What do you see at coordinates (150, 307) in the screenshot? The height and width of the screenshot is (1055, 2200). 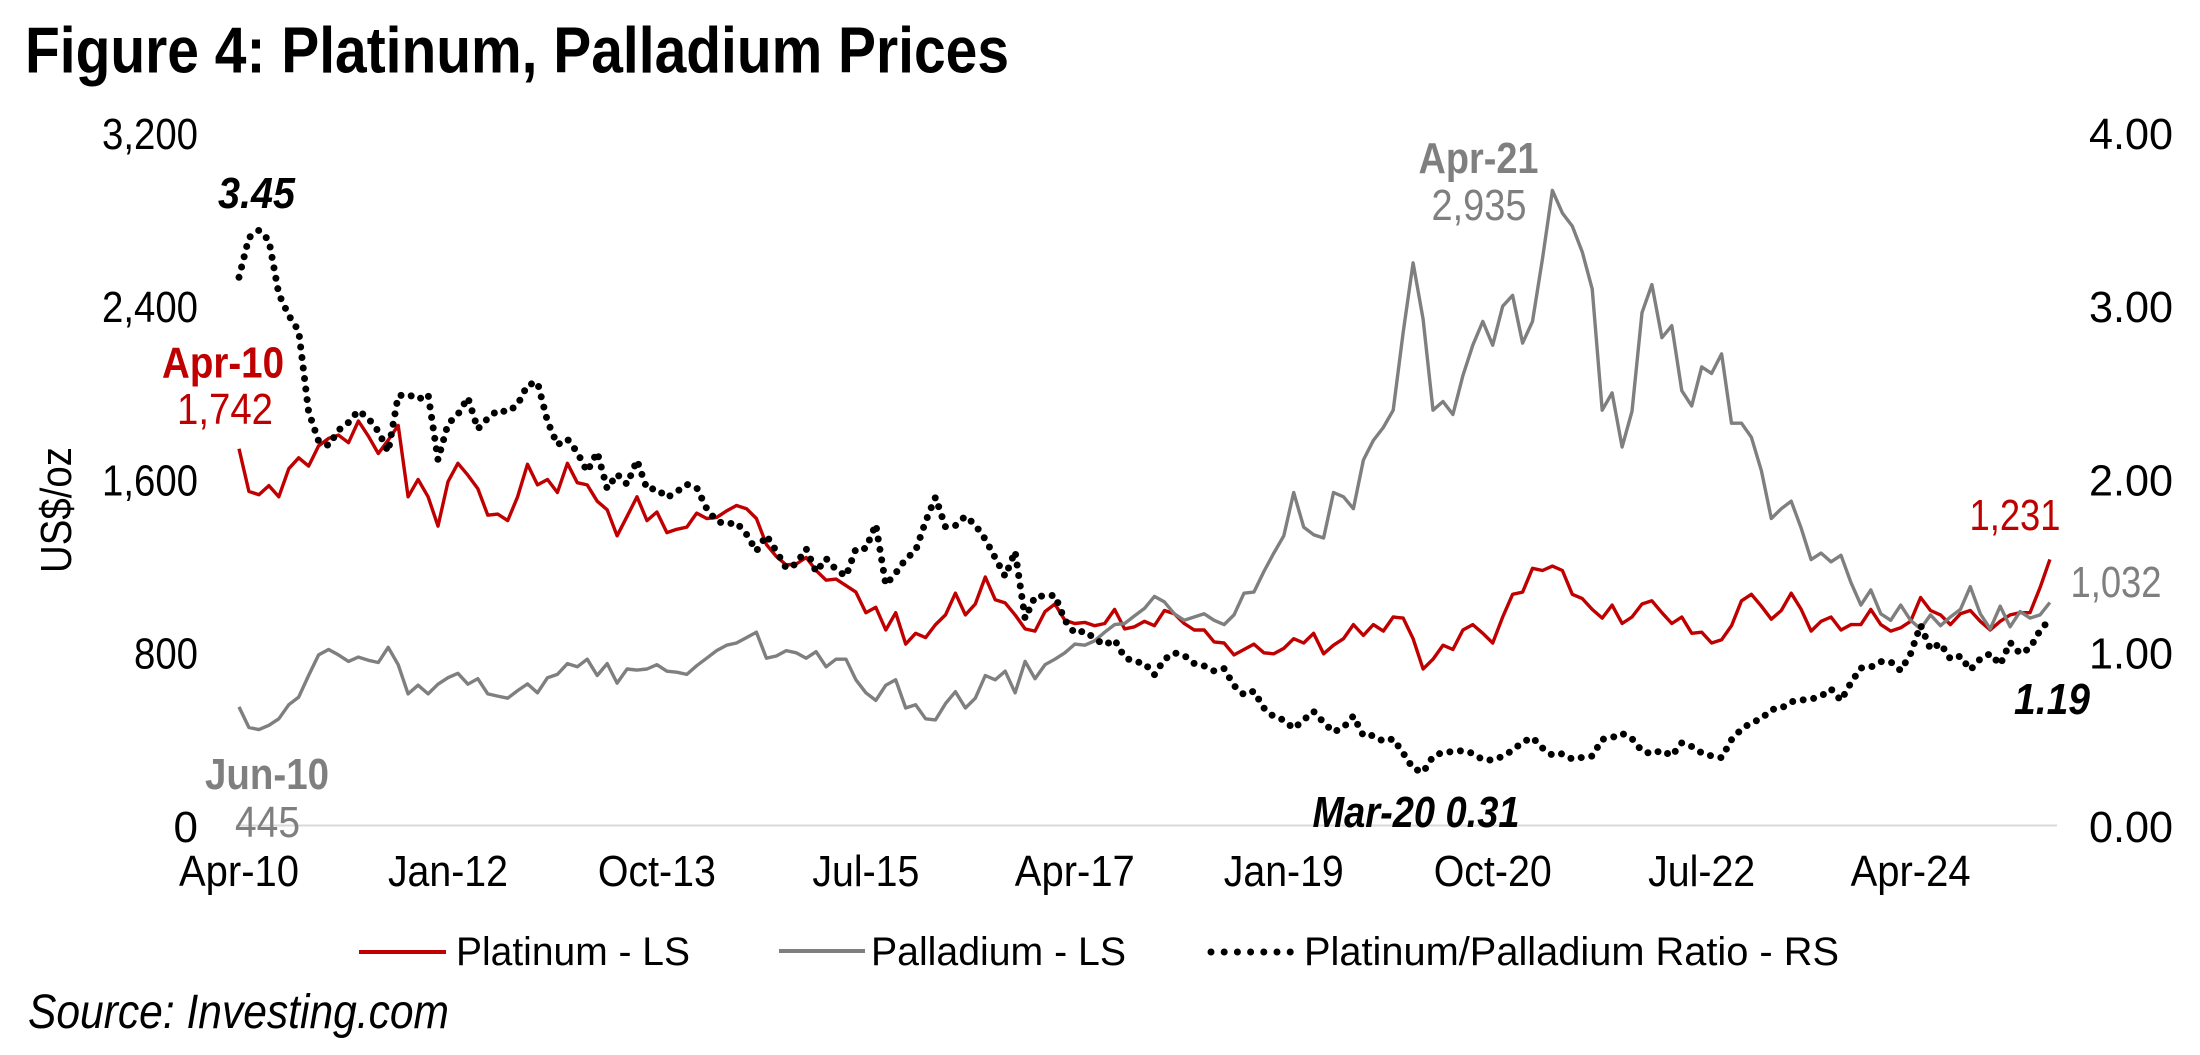 I see `svg-text: 2,400` at bounding box center [150, 307].